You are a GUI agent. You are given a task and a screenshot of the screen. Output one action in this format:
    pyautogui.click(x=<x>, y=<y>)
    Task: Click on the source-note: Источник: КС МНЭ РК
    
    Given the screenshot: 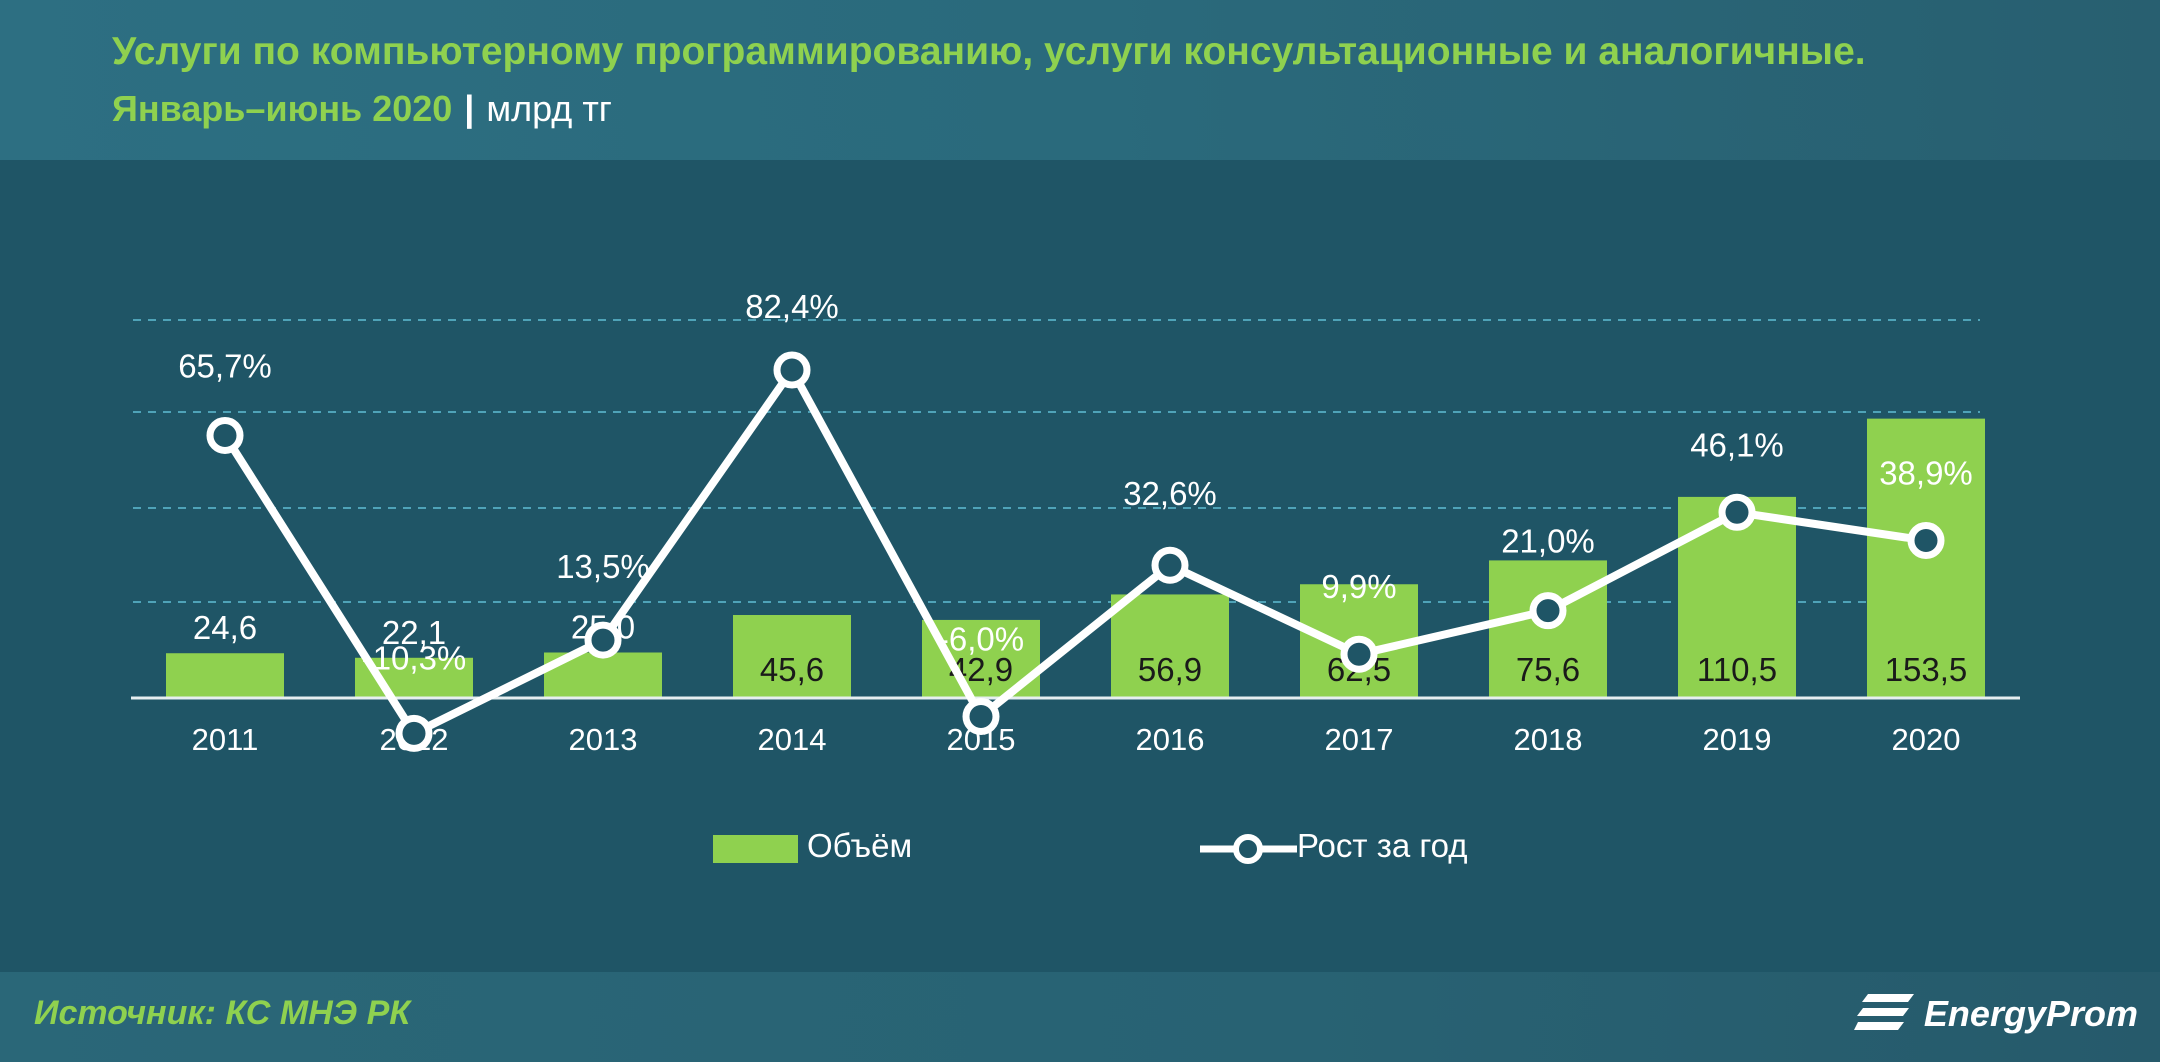 What is the action you would take?
    pyautogui.click(x=222, y=1013)
    